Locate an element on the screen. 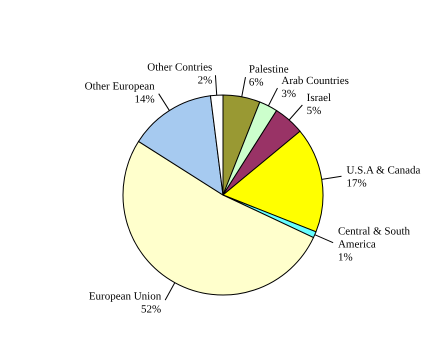 The height and width of the screenshot is (338, 434). data-label: 5% is located at coordinates (314, 110).